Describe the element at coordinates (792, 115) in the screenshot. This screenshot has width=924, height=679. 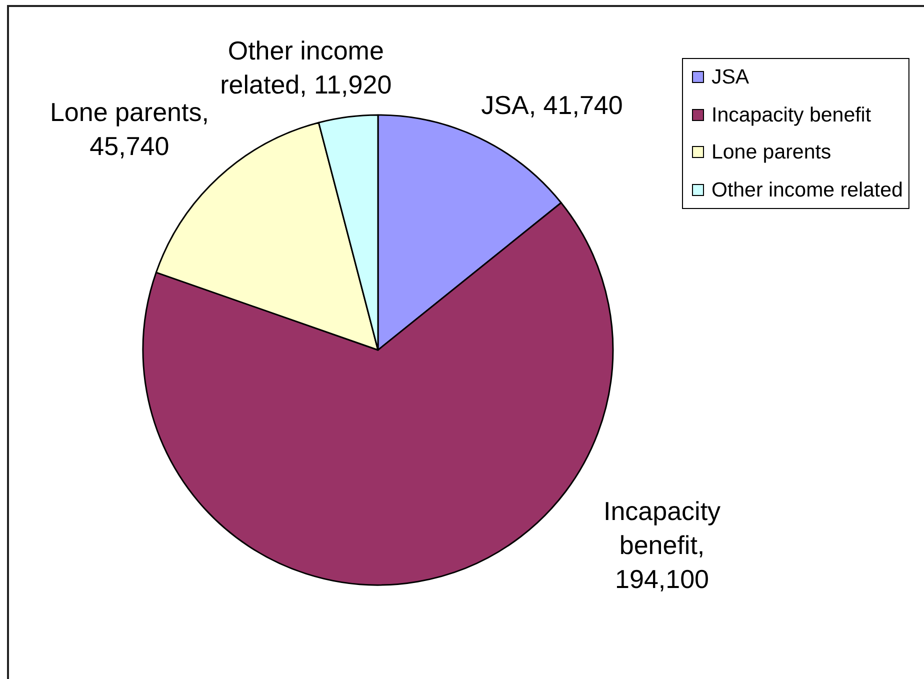
I see `legend-label: Incapacity benefit` at that location.